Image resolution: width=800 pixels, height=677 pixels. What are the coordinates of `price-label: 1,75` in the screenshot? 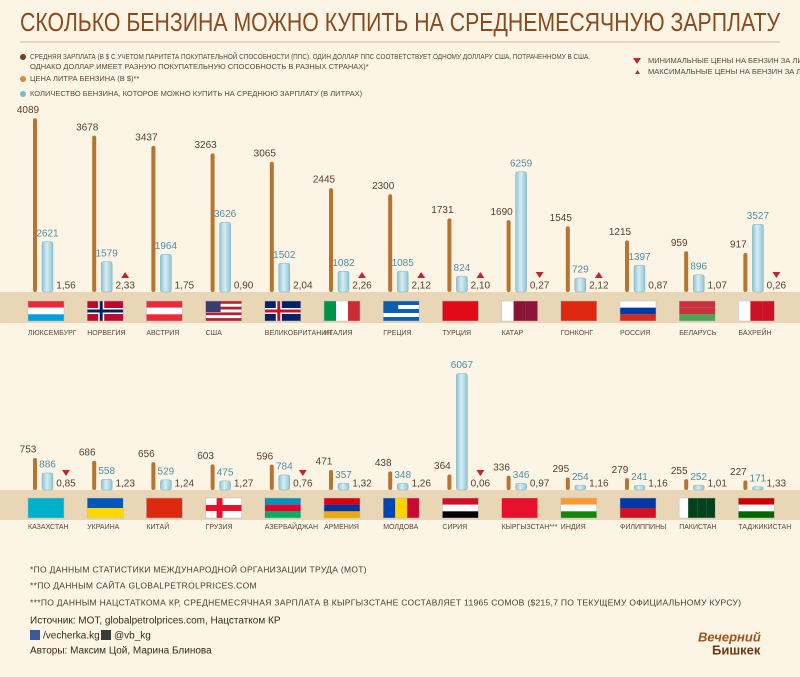 It's located at (185, 286).